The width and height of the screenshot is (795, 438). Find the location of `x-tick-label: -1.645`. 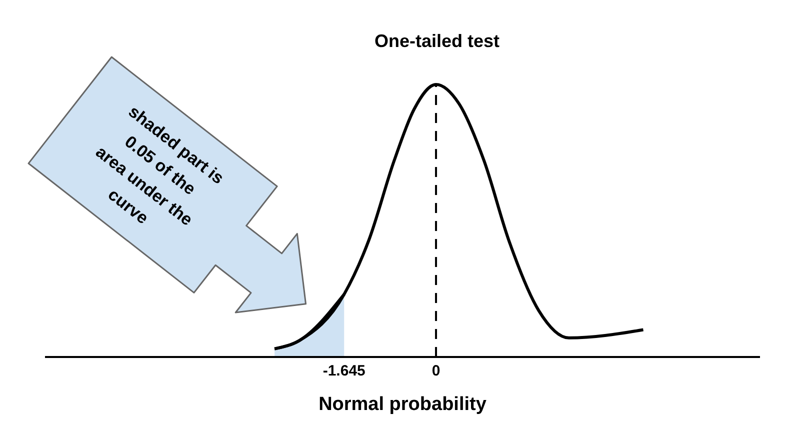

x-tick-label: -1.645 is located at coordinates (344, 371).